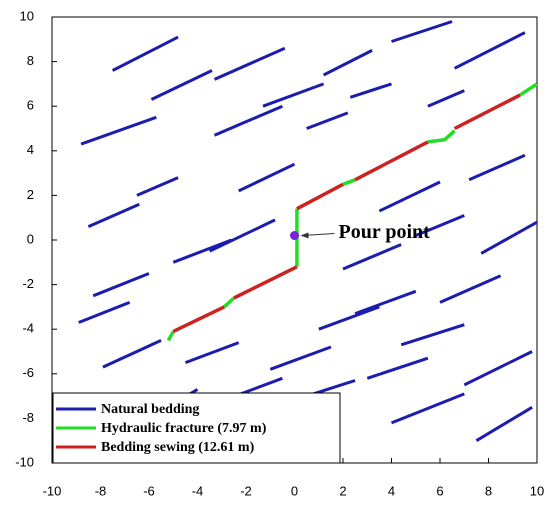  What do you see at coordinates (294, 490) in the screenshot?
I see `x-tick-label: 0` at bounding box center [294, 490].